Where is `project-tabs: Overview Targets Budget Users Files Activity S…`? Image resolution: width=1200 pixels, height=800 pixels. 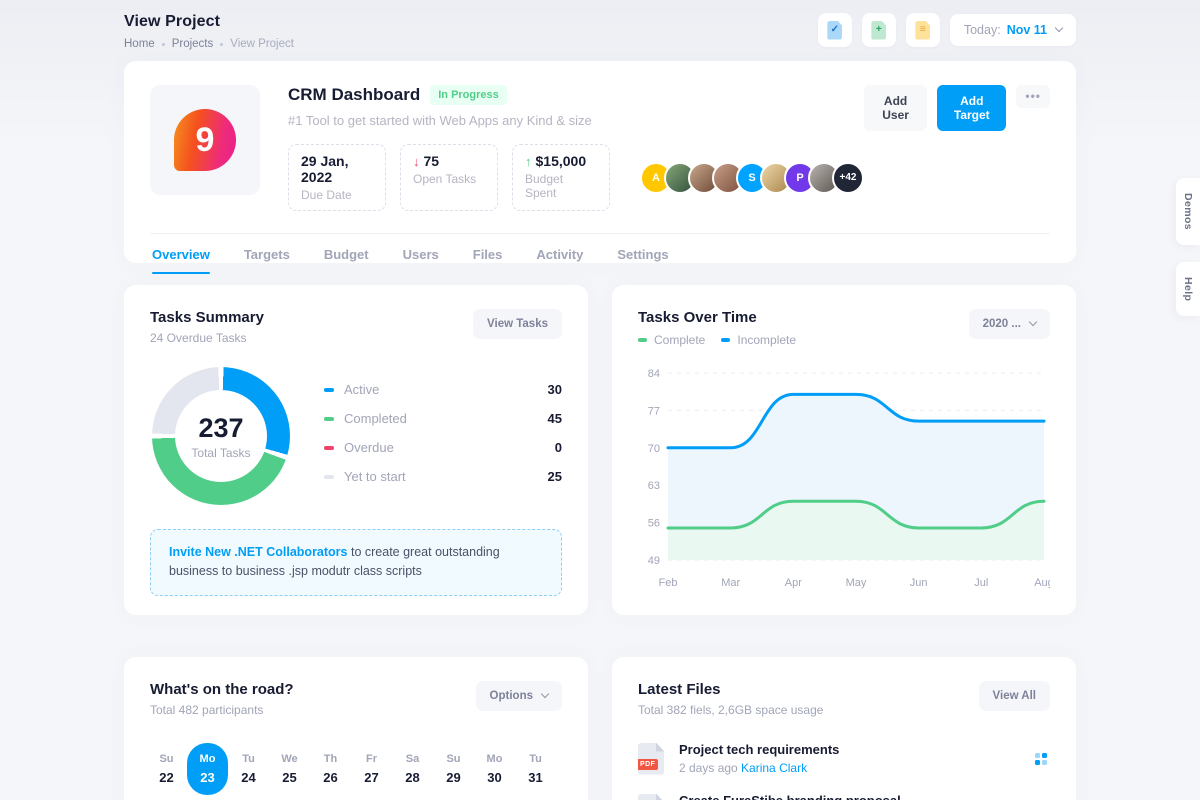
project-tabs: Overview Targets Budget Users Files Activity S… is located at coordinates (600, 253).